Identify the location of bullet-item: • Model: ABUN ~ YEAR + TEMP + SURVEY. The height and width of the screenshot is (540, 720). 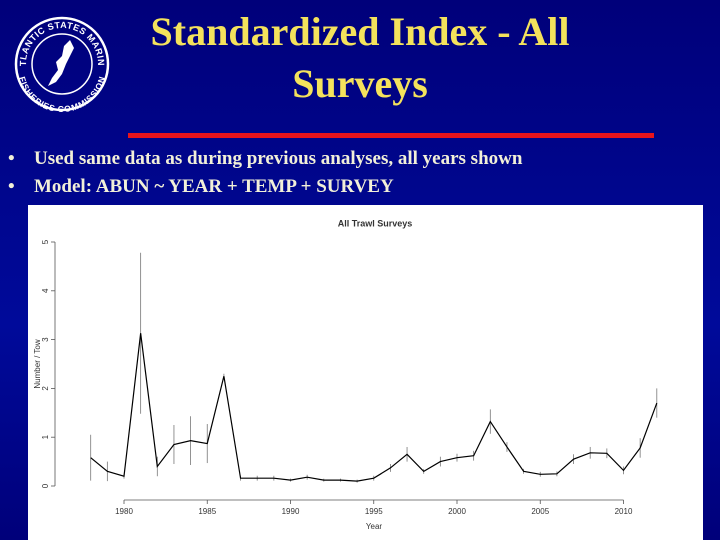
(201, 186).